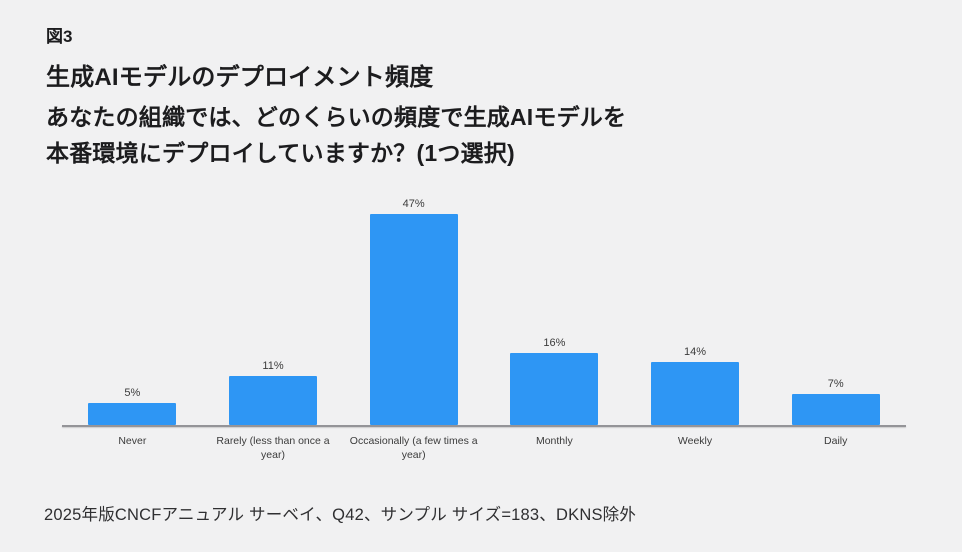 The image size is (962, 552). I want to click on survey-question-line-1: あなたの組織では、どのくらいの頻度で生成AIモデルを, so click(336, 117).